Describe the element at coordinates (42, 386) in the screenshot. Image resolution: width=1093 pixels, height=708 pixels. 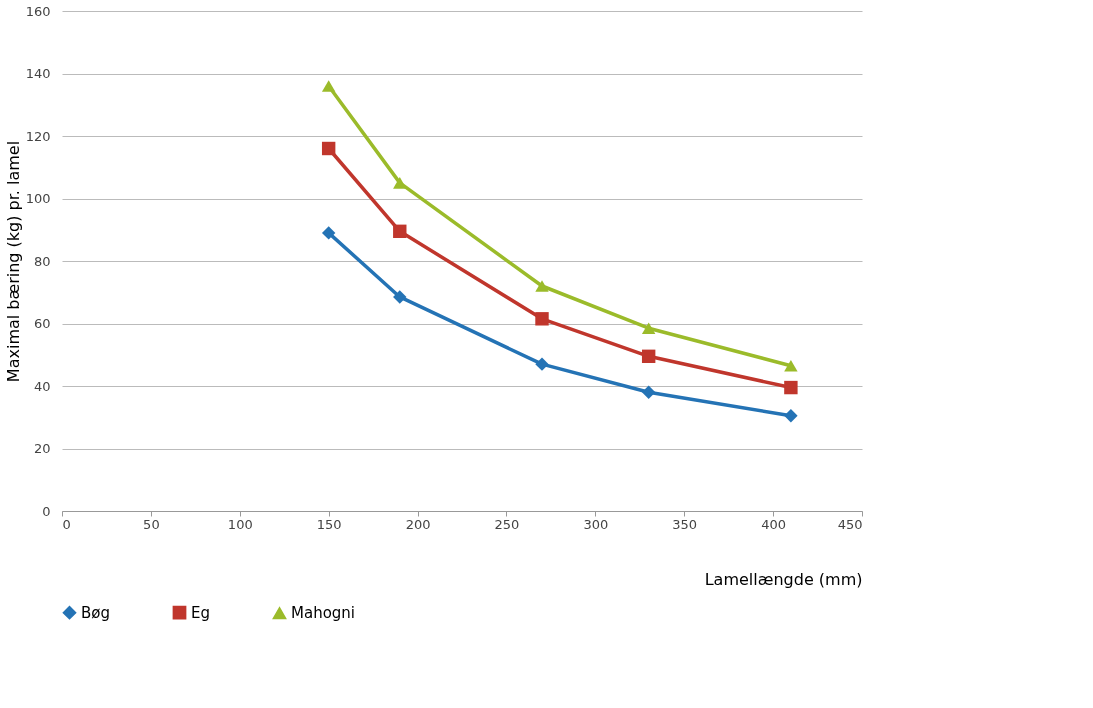
I see `y-tick-label: 40` at that location.